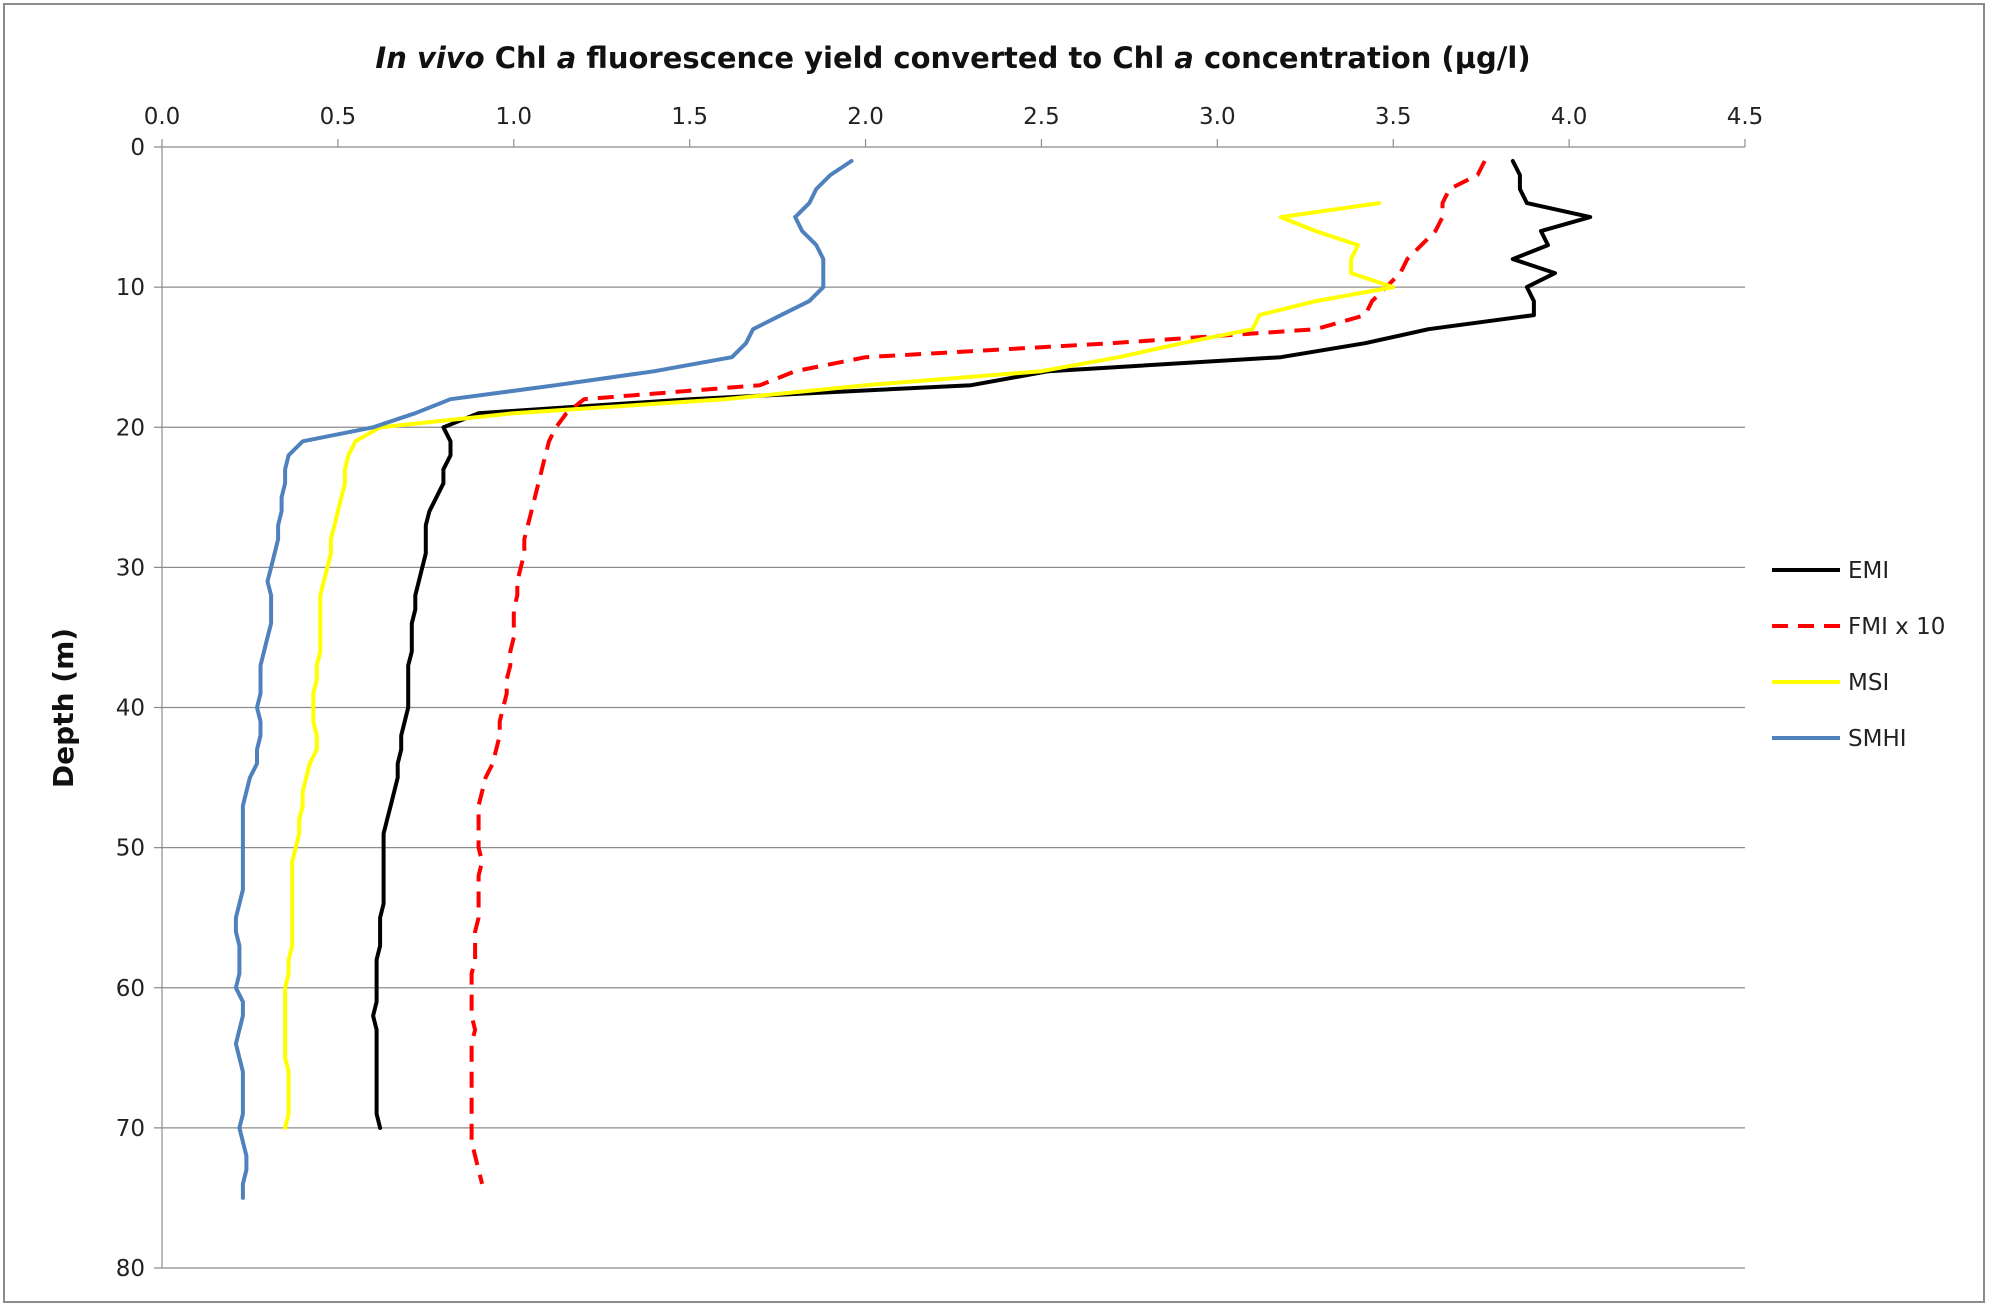 This screenshot has width=1992, height=1310. I want to click on x-tick-label: 3.0, so click(1217, 117).